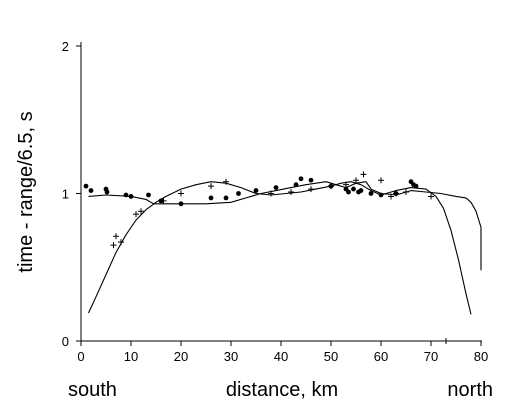 The height and width of the screenshot is (418, 520). What do you see at coordinates (281, 356) in the screenshot?
I see `x-tick-label-4: 40` at bounding box center [281, 356].